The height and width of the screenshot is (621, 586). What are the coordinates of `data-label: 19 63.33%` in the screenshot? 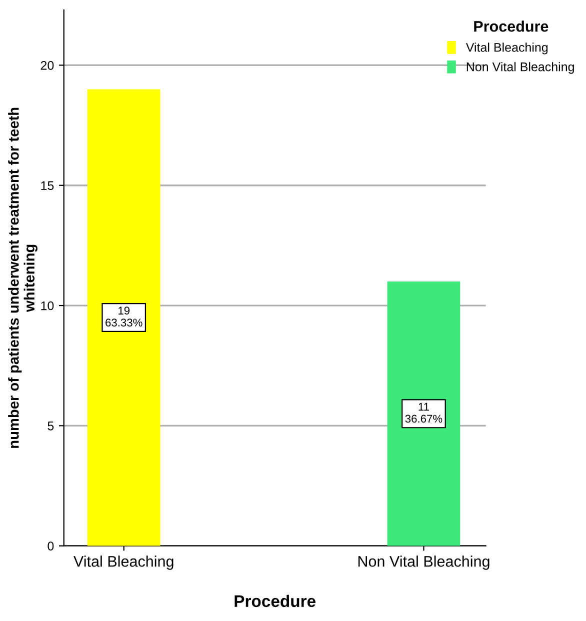 It's located at (124, 316).